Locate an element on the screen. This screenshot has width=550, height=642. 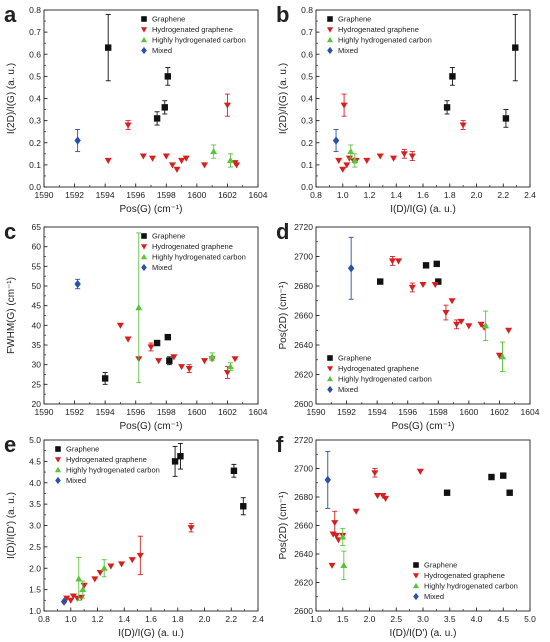
panel-letter: b is located at coordinates (282, 14).